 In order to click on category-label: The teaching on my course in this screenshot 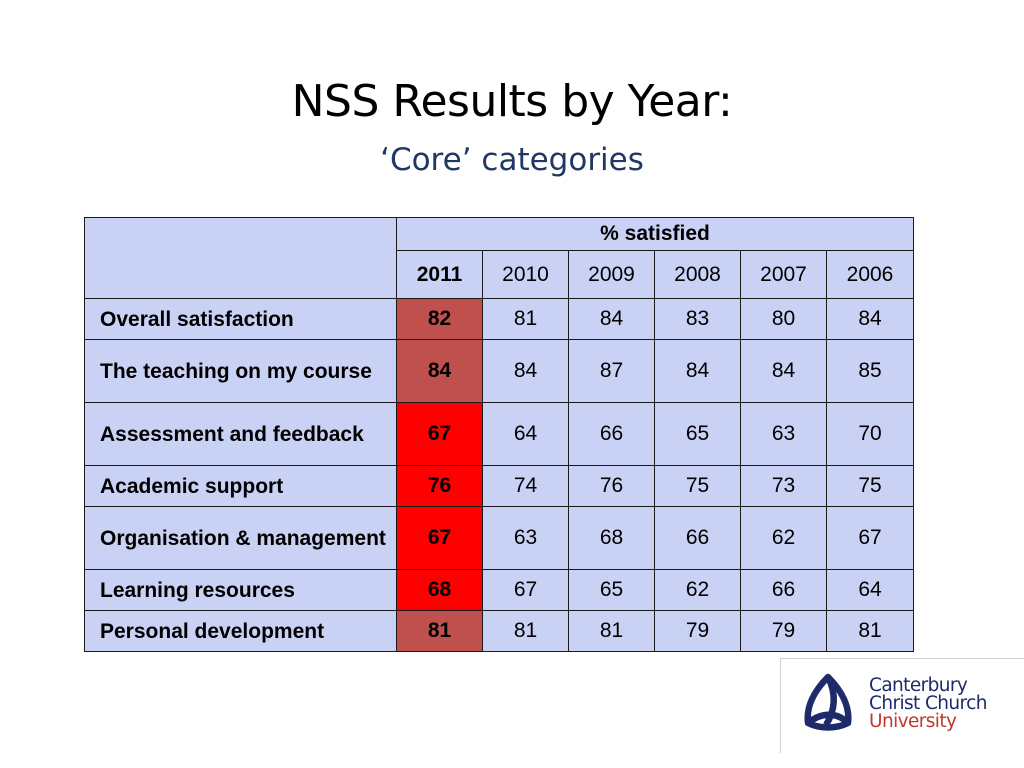, I will do `click(240, 371)`.